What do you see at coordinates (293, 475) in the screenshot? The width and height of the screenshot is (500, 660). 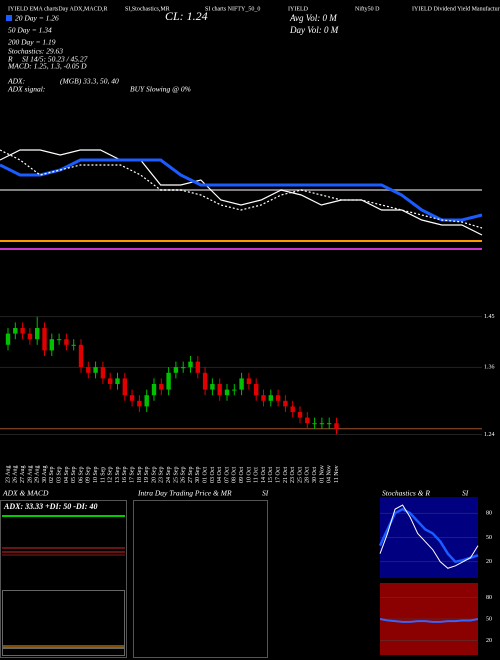 I see `x-tick-label: 23 Oct` at bounding box center [293, 475].